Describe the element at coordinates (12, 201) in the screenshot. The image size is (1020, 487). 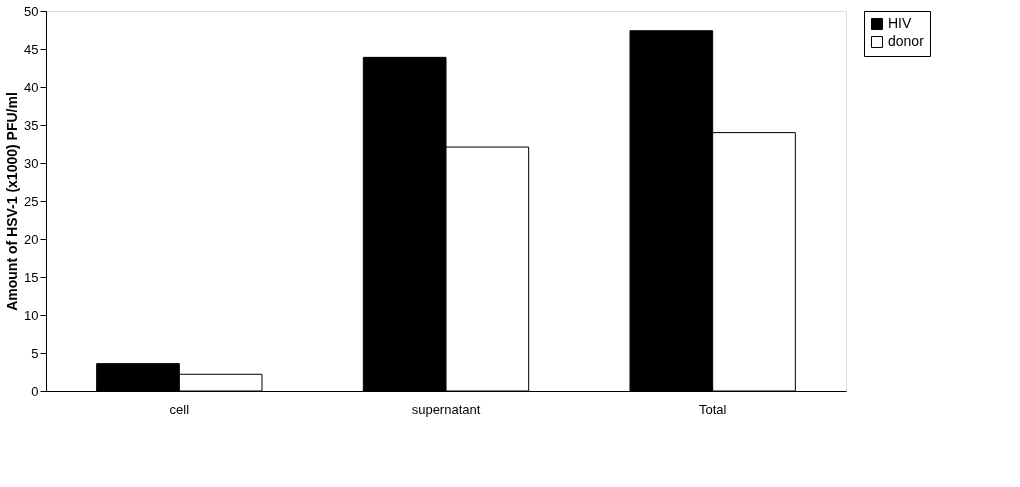
I see `y-axis-title: Amount of HSV-1 (x1000) PFU/ml` at that location.